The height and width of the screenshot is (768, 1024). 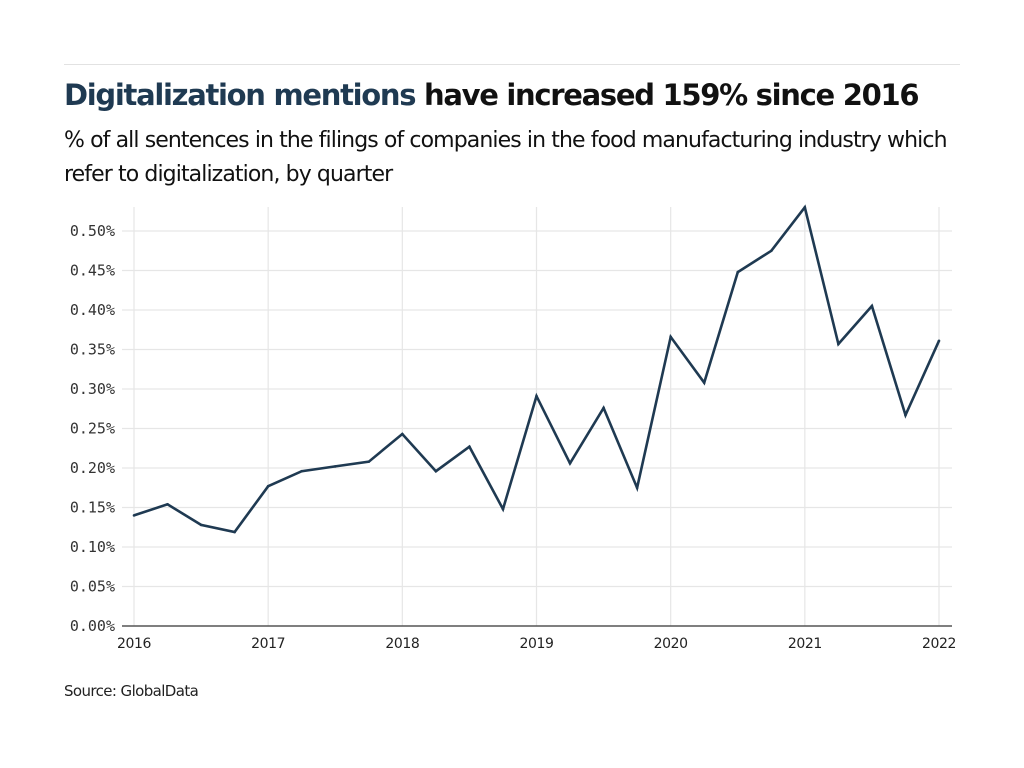 What do you see at coordinates (92, 547) in the screenshot?
I see `y-tick-label: 0.10%` at bounding box center [92, 547].